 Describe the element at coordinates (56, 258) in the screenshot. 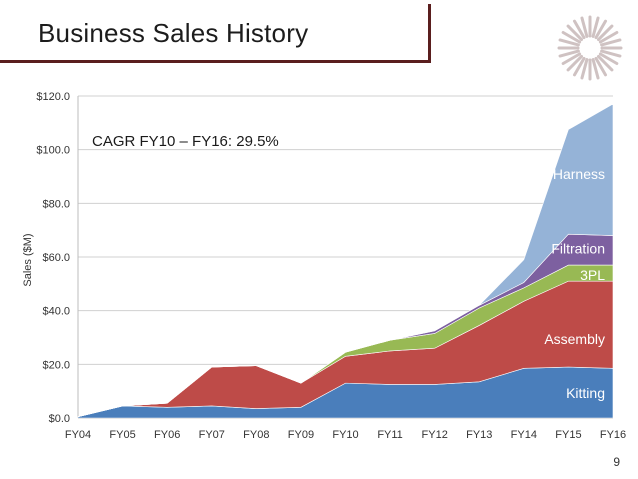

I see `y-tick-label: $60.0` at that location.